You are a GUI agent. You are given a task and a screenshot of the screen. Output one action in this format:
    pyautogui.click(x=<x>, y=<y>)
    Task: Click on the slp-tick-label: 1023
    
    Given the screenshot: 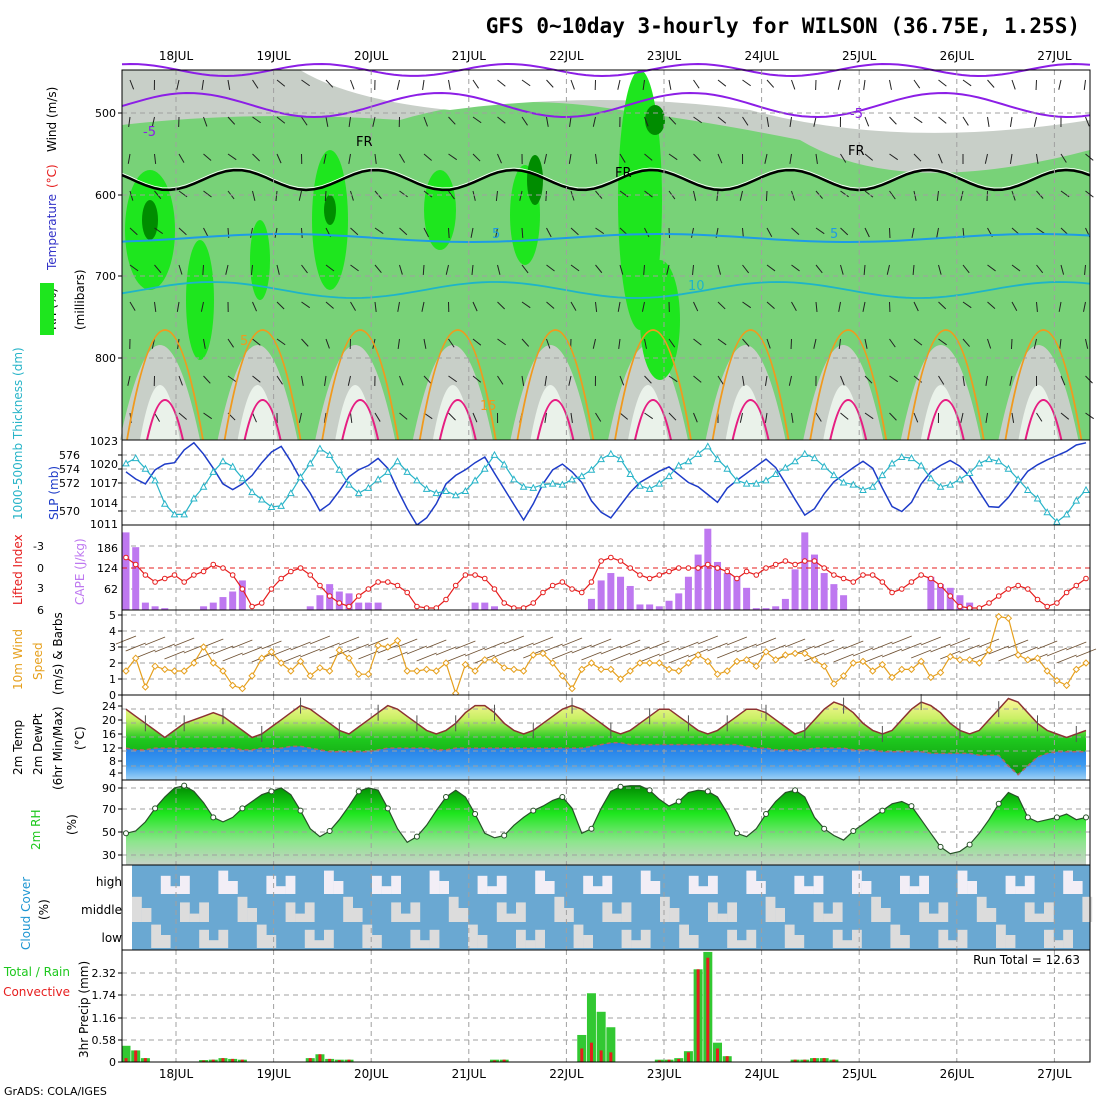 What is the action you would take?
    pyautogui.click(x=104, y=441)
    